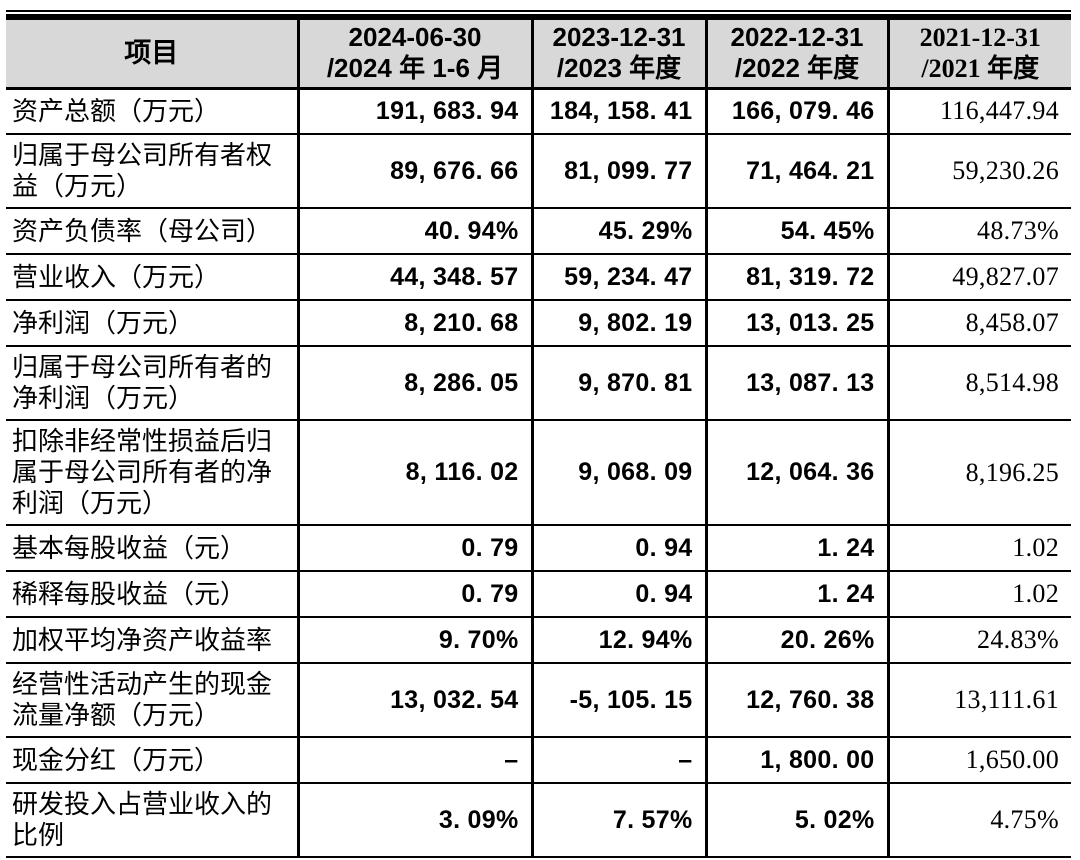  I want to click on value-cell: 81, 319. 72, so click(796, 277).